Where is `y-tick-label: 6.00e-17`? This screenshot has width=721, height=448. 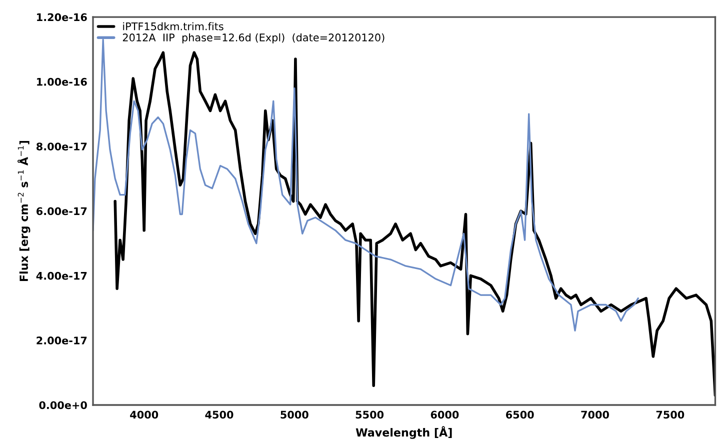 y-tick-label: 6.00e-17 is located at coordinates (61, 211).